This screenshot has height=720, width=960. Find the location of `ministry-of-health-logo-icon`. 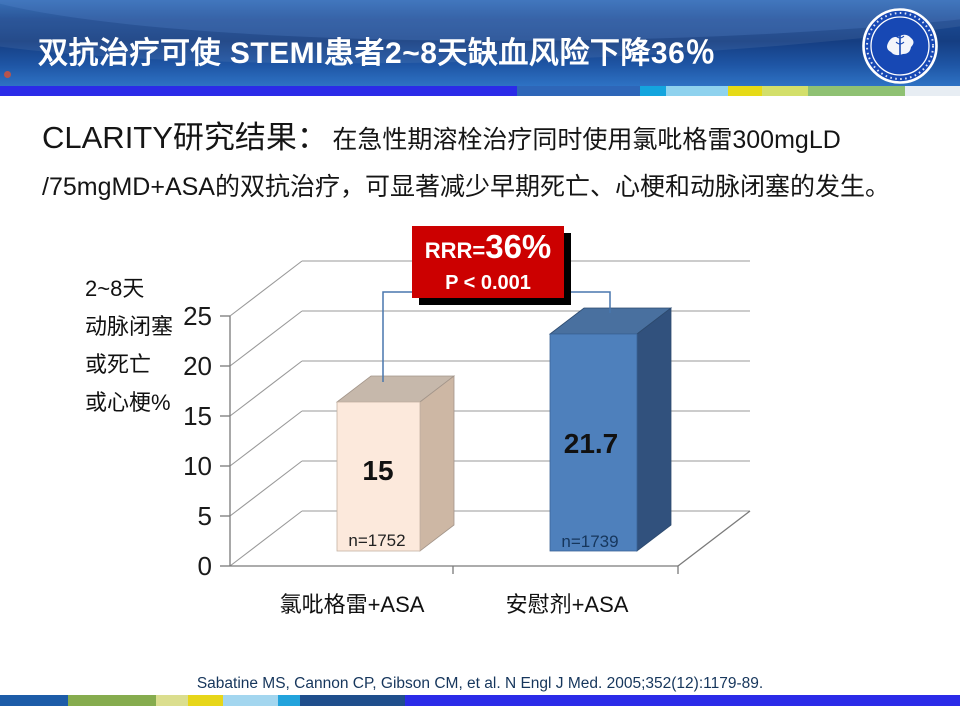

ministry-of-health-logo-icon is located at coordinates (900, 46).